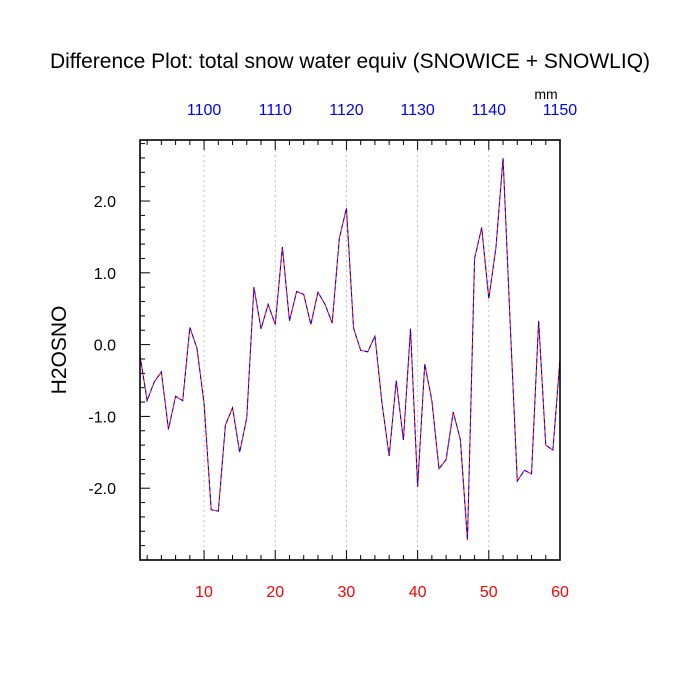  I want to click on x-tick-label-top: 1120, so click(346, 110).